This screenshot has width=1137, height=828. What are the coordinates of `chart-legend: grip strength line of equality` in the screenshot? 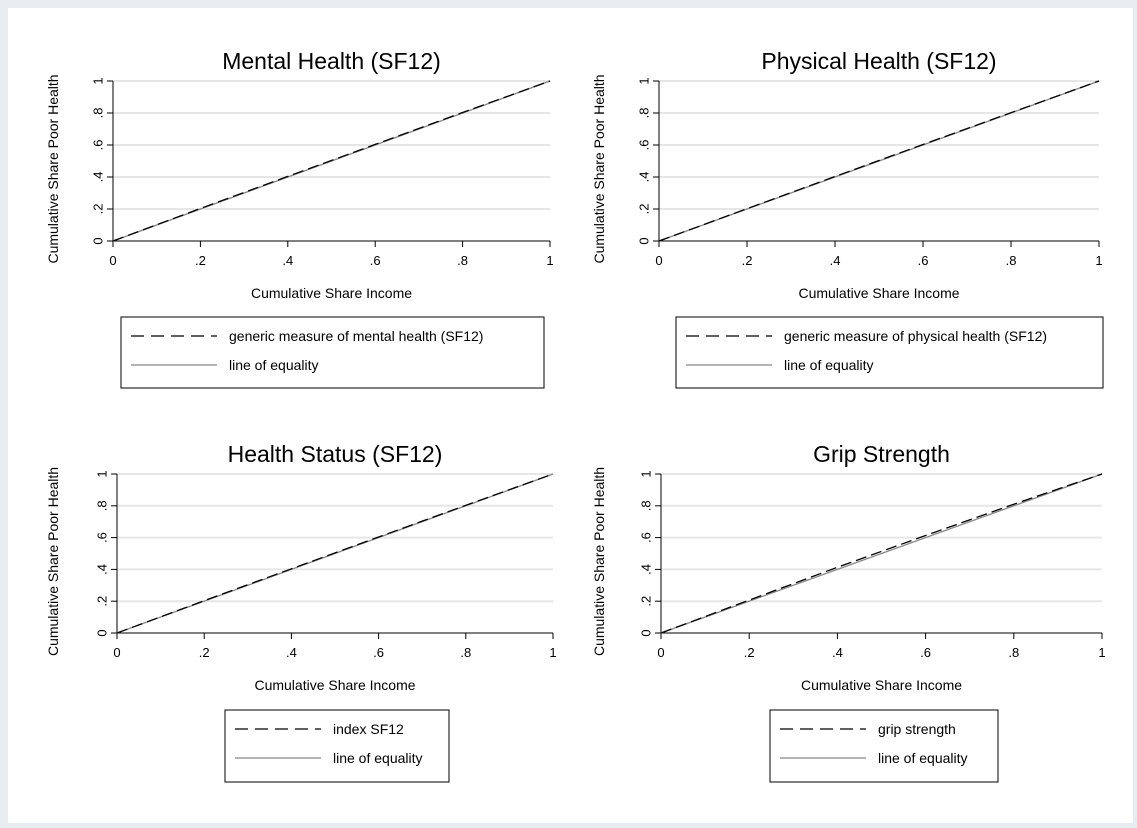 It's located at (884, 746).